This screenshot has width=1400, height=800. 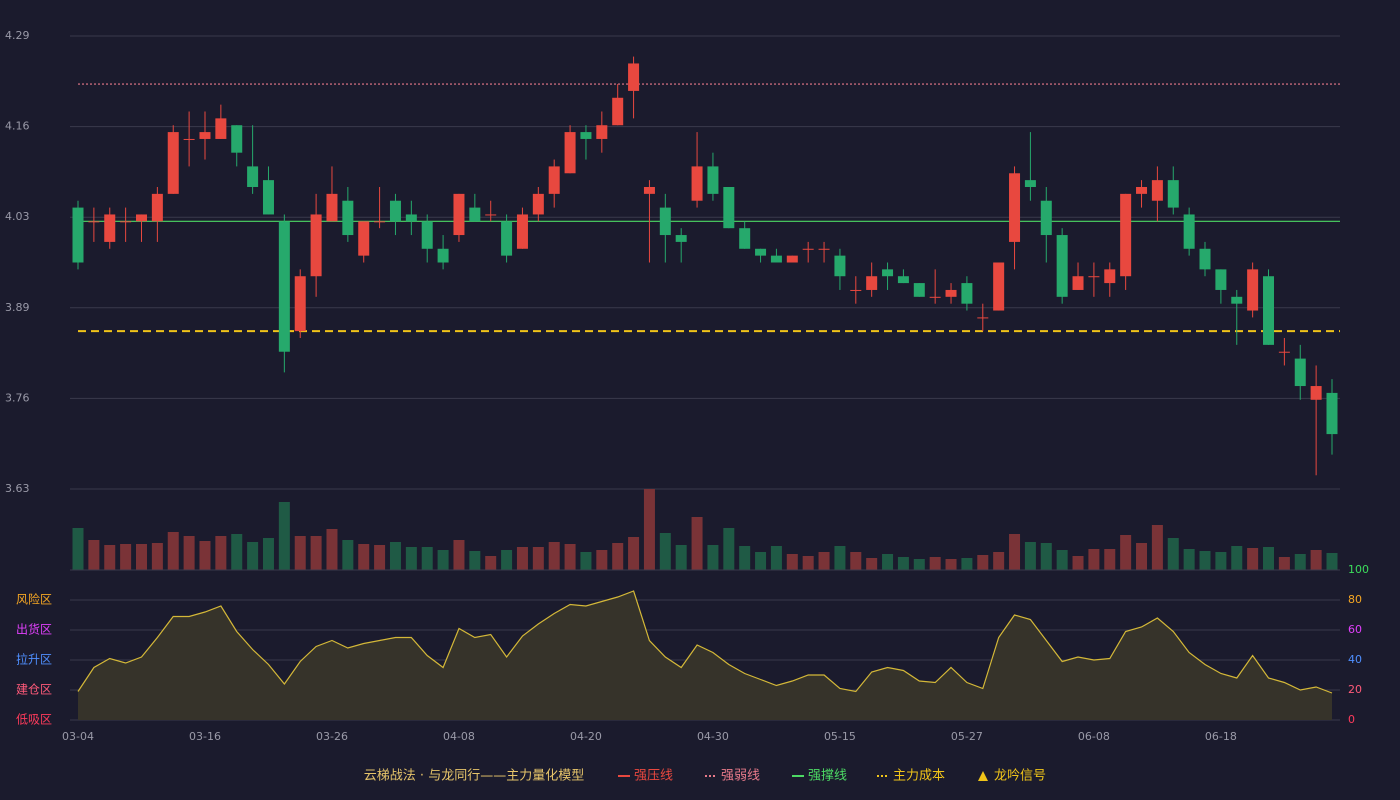 I want to click on zone-label: 拉升区, so click(x=34, y=659).